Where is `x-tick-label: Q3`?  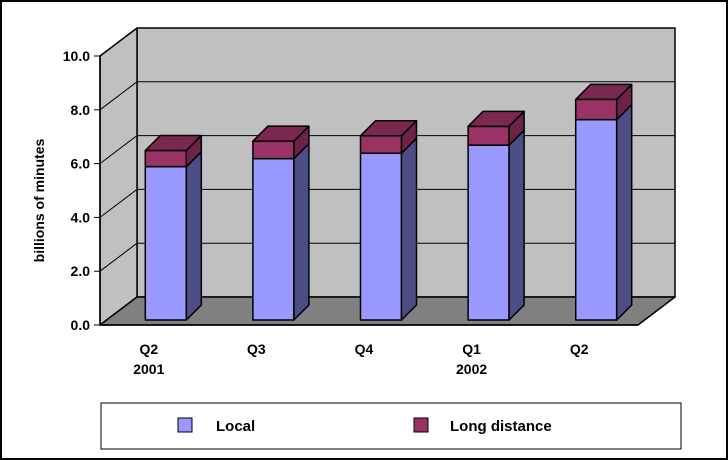 x-tick-label: Q3 is located at coordinates (256, 349).